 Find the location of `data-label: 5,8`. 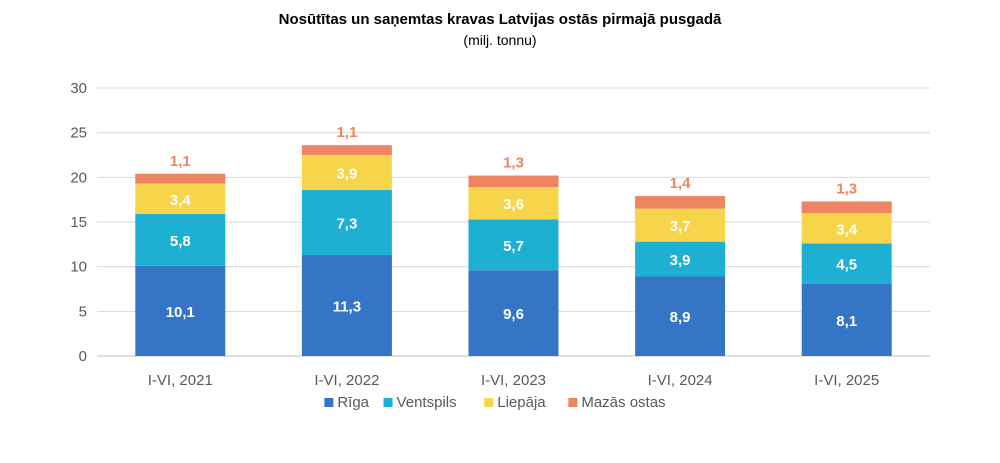

data-label: 5,8 is located at coordinates (180, 241).